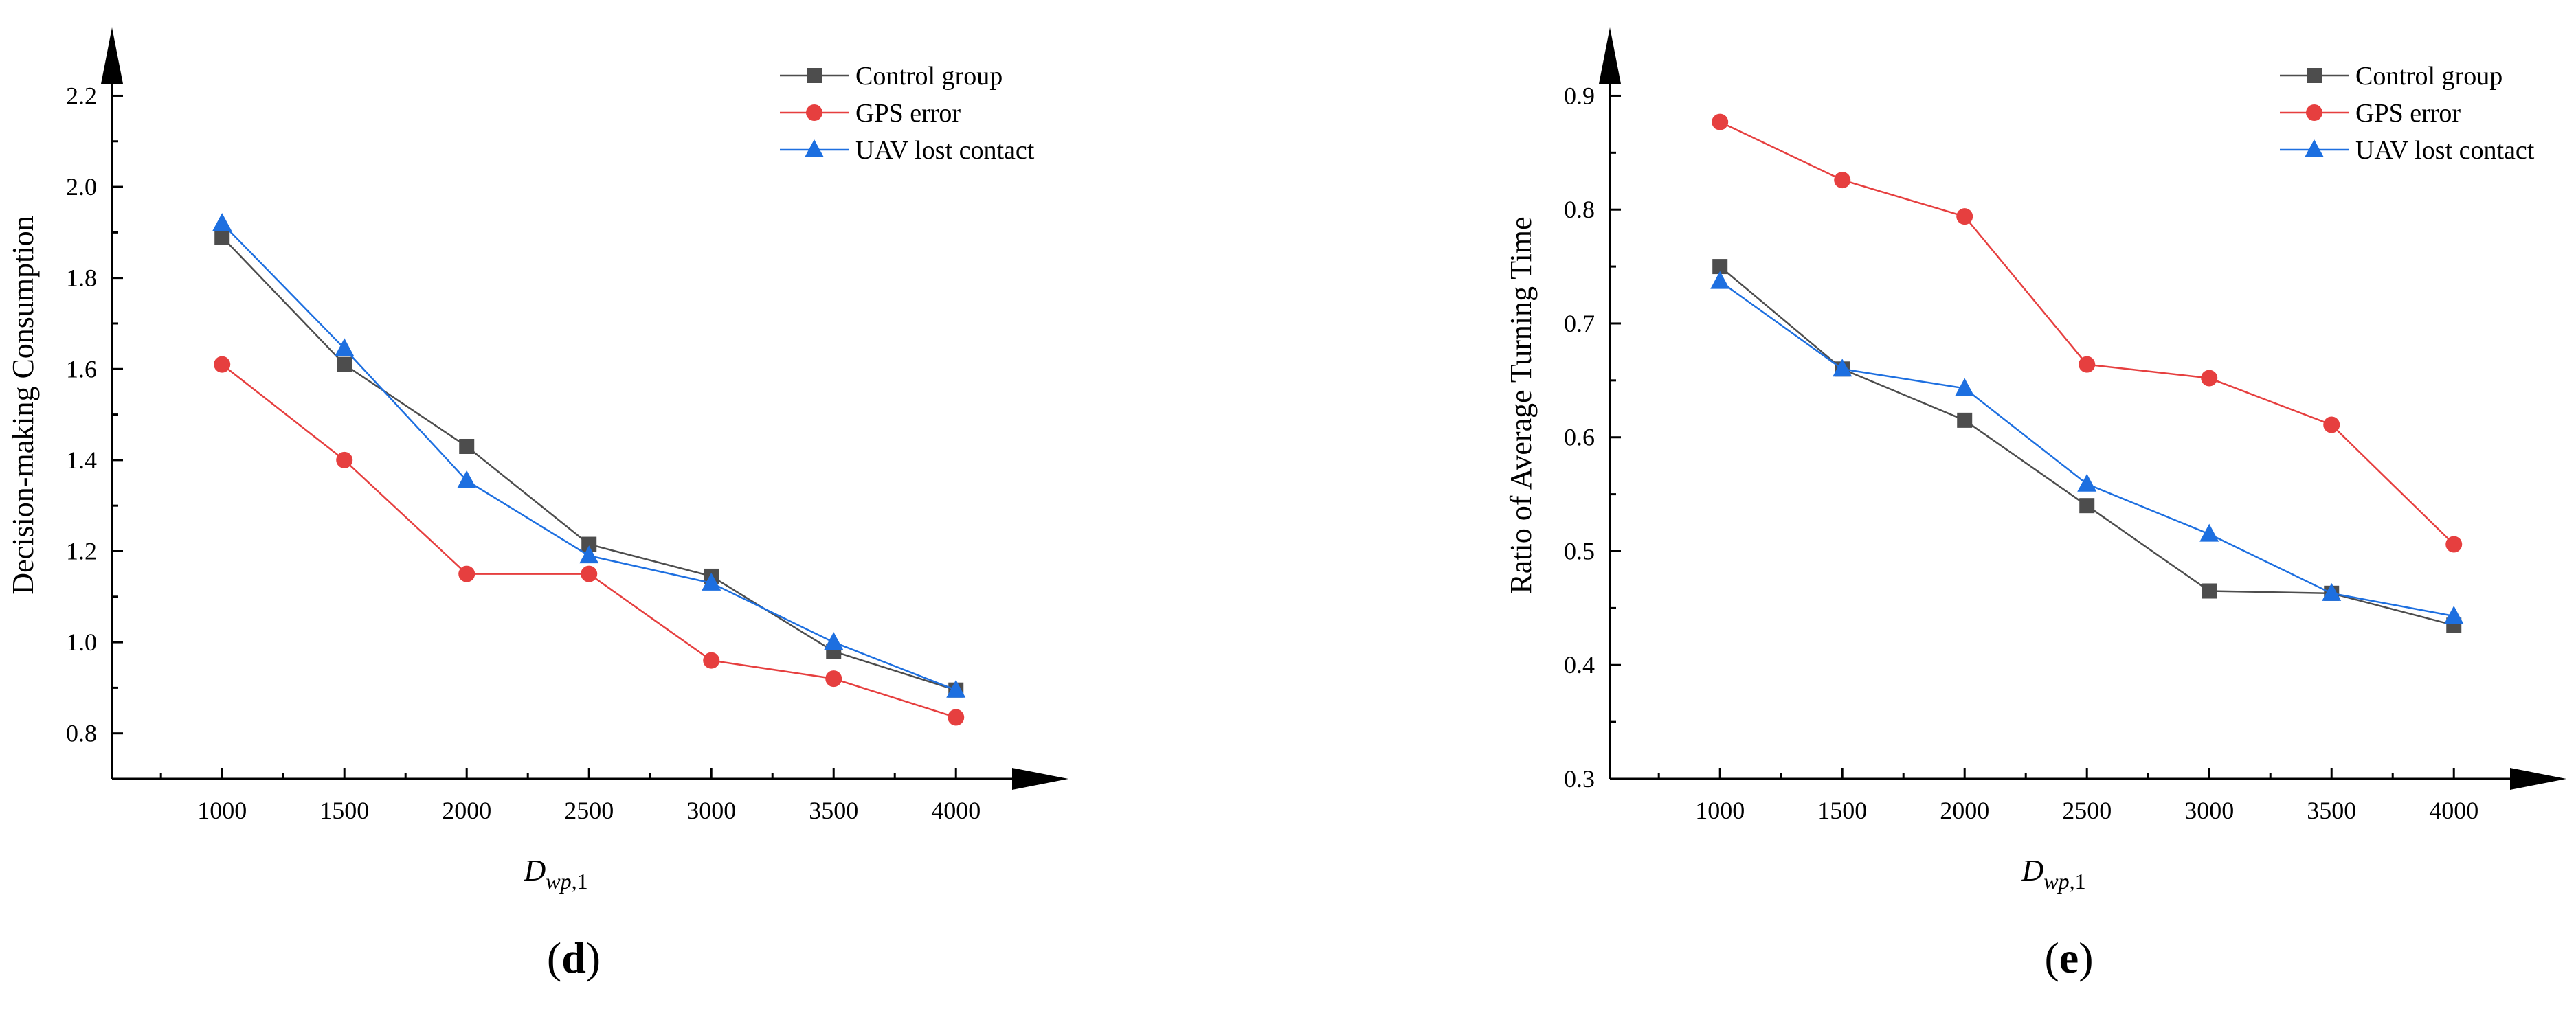 Image resolution: width=2576 pixels, height=1011 pixels. What do you see at coordinates (2068, 957) in the screenshot?
I see `panel-label-e: (e)` at bounding box center [2068, 957].